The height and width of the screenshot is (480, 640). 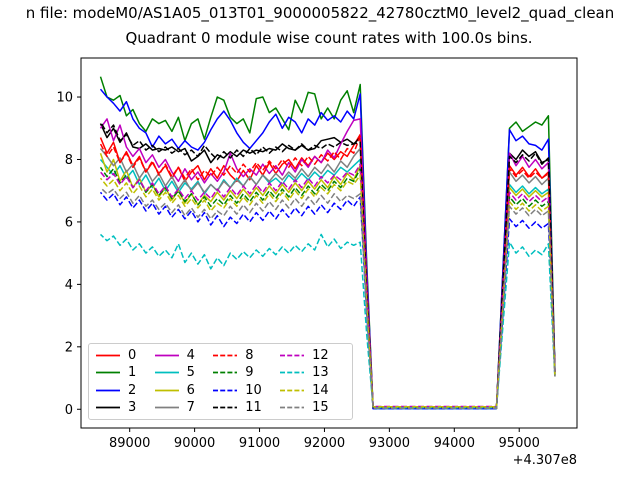 What do you see at coordinates (69, 222) in the screenshot?
I see `y-tick-label: 6` at bounding box center [69, 222].